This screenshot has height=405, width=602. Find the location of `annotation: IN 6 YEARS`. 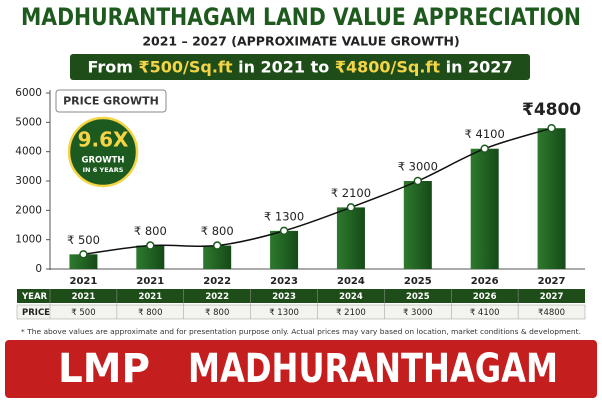

annotation: IN 6 YEARS is located at coordinates (103, 170).